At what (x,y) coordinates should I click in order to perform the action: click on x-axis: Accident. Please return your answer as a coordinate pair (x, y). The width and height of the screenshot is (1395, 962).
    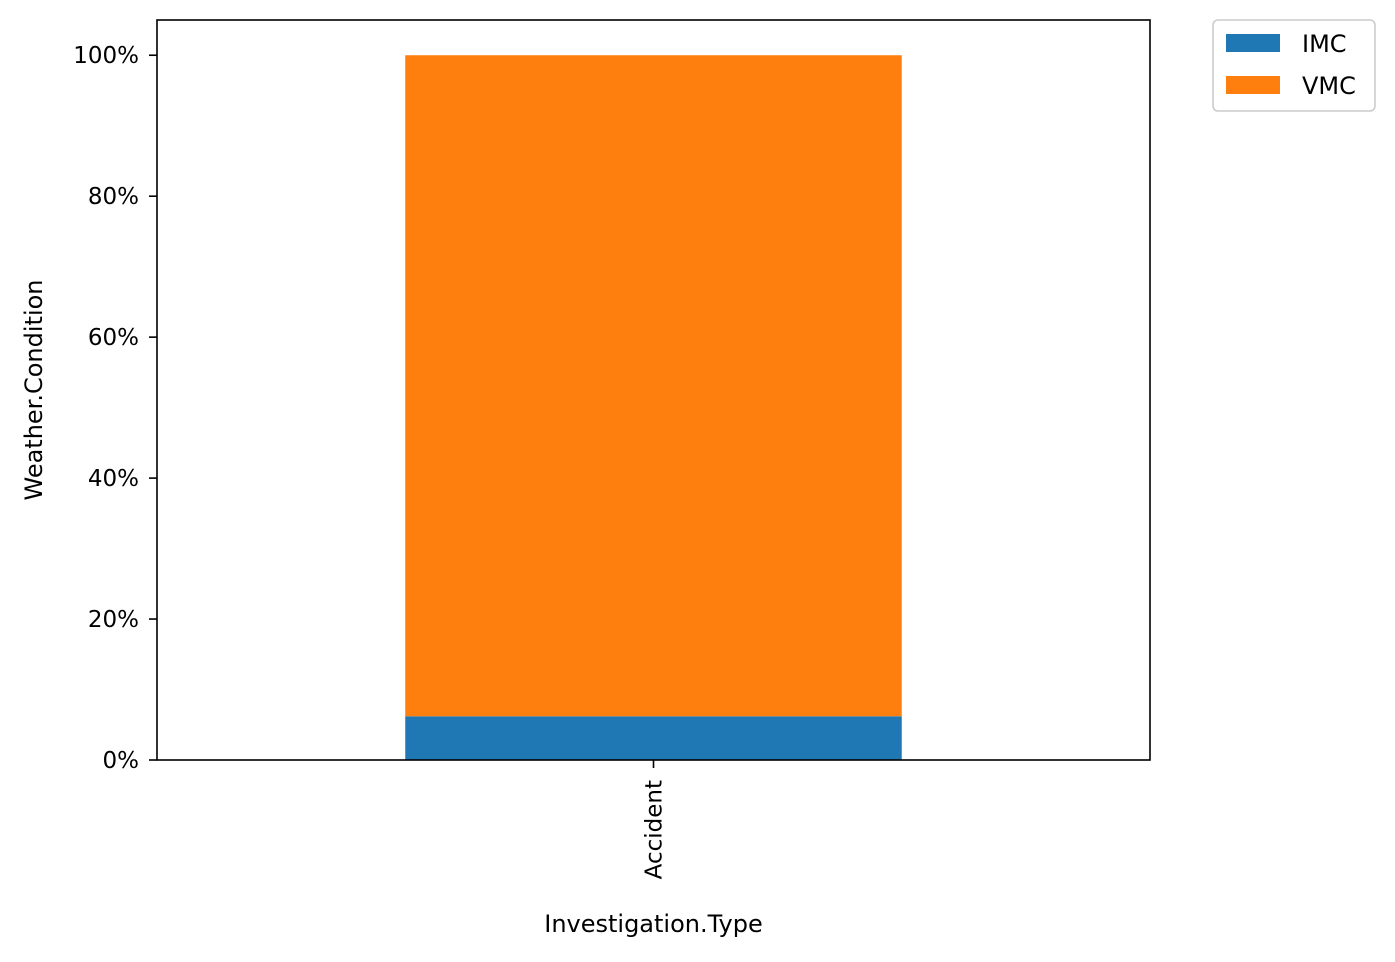
    Looking at the image, I should click on (655, 819).